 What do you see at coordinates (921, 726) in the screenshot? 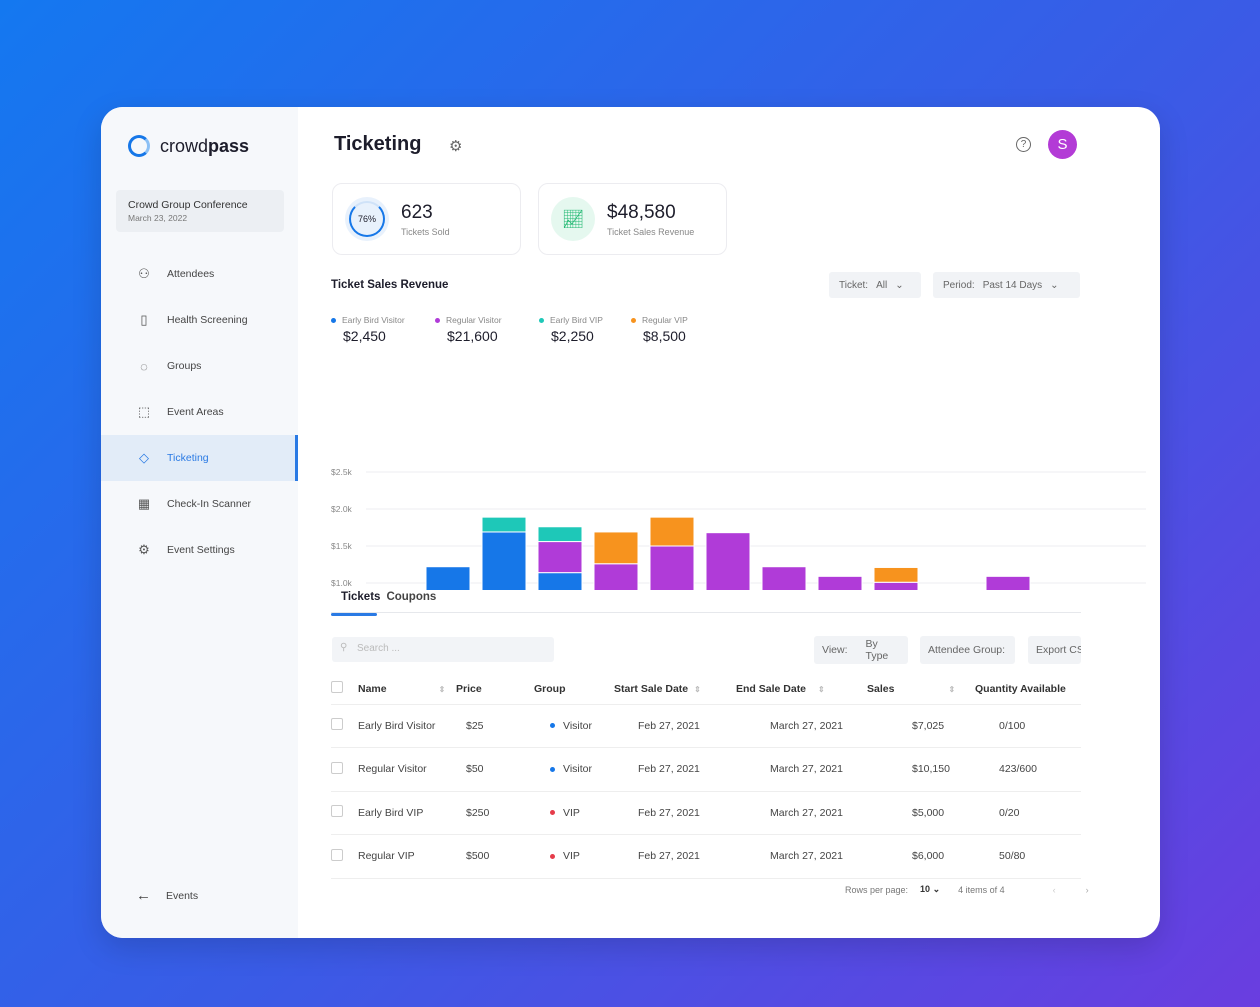
I see `cell-sales: $7,025` at bounding box center [921, 726].